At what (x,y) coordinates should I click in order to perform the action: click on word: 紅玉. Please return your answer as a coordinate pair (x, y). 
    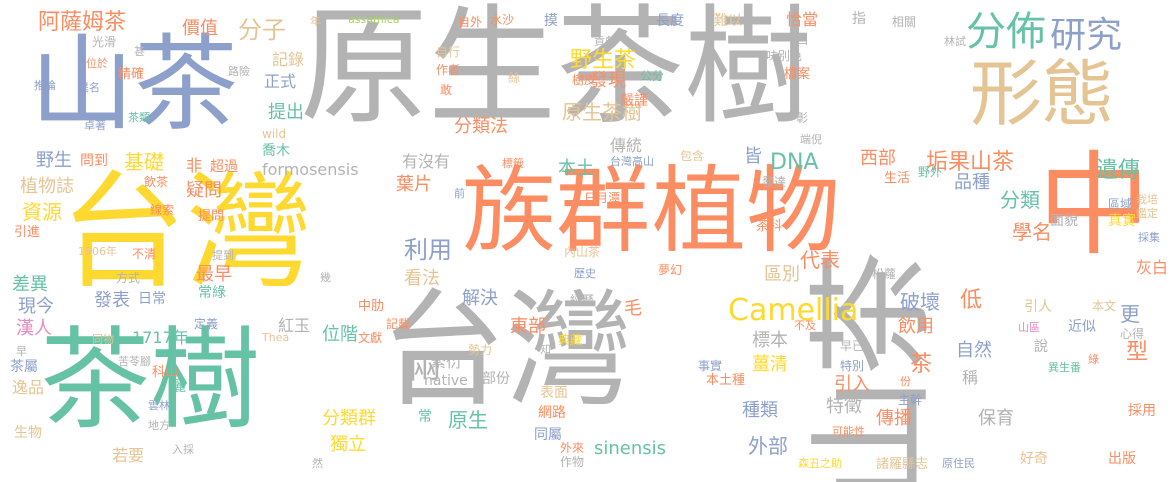
    Looking at the image, I should click on (294, 325).